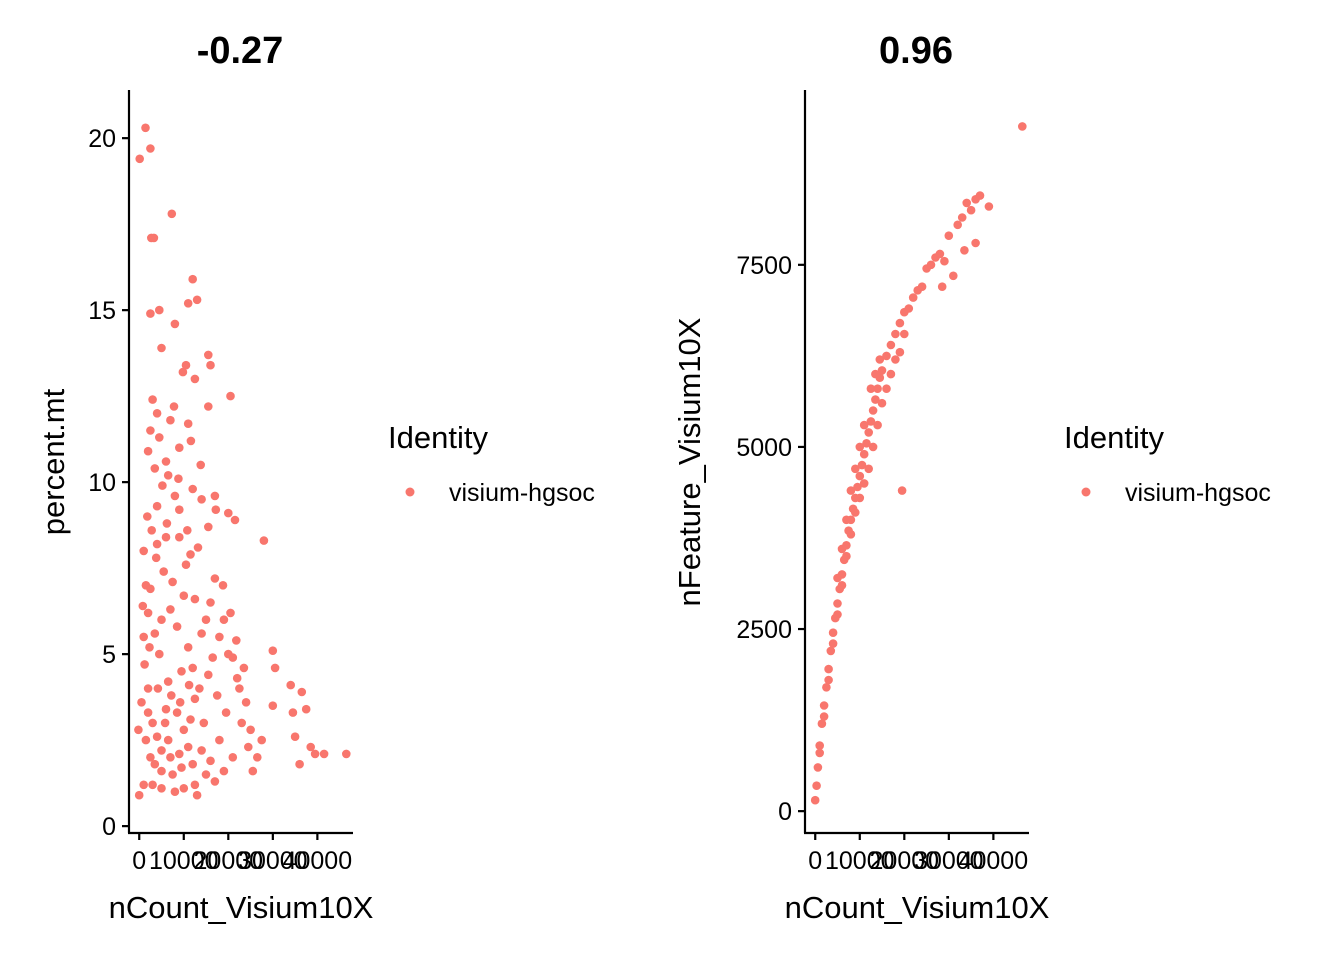  I want to click on chart-1-y-tick-label: 5, so click(109, 655).